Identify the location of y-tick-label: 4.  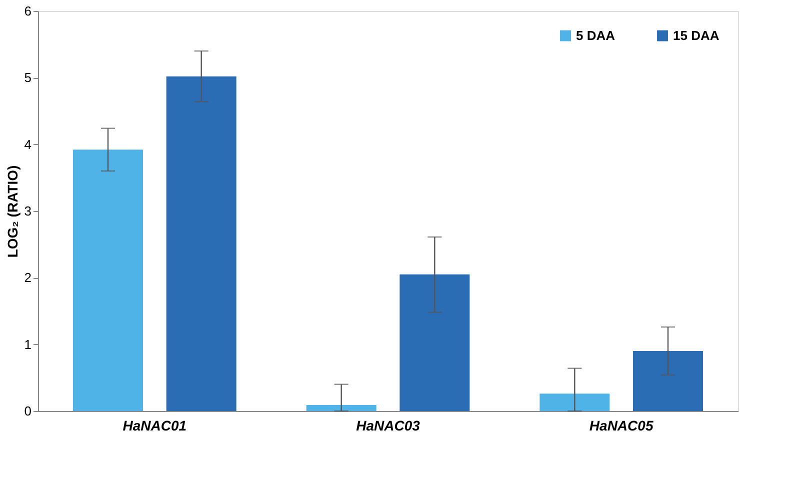
(28, 144).